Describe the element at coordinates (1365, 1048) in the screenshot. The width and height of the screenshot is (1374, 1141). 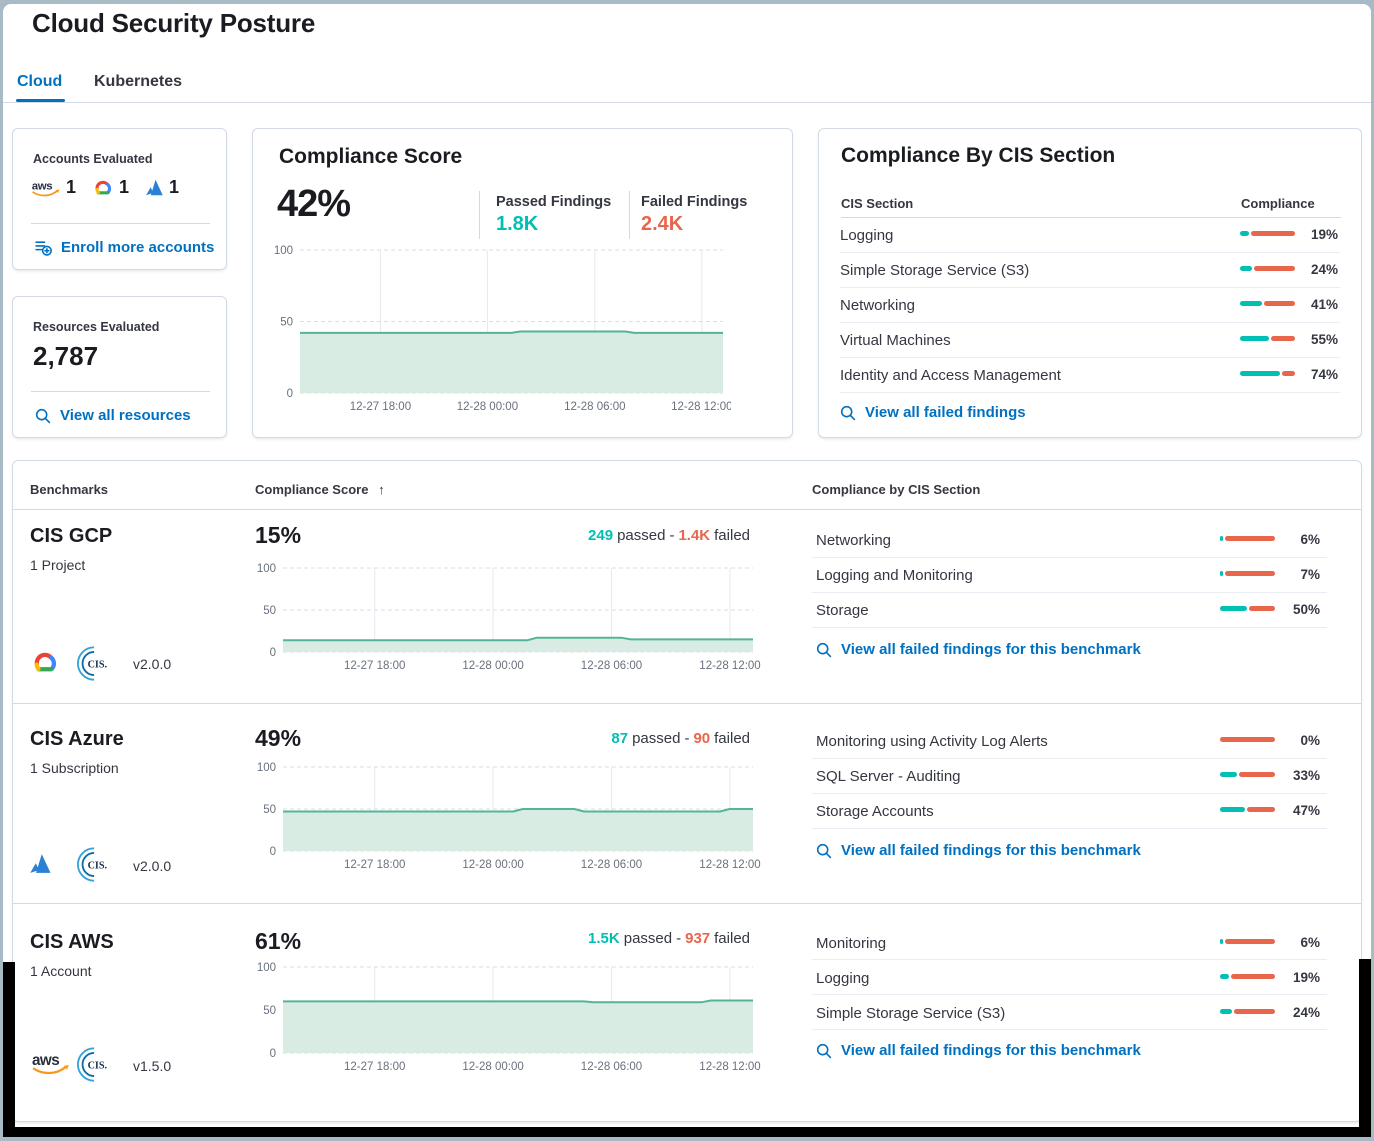
I see `screenshot-black-bar-right` at that location.